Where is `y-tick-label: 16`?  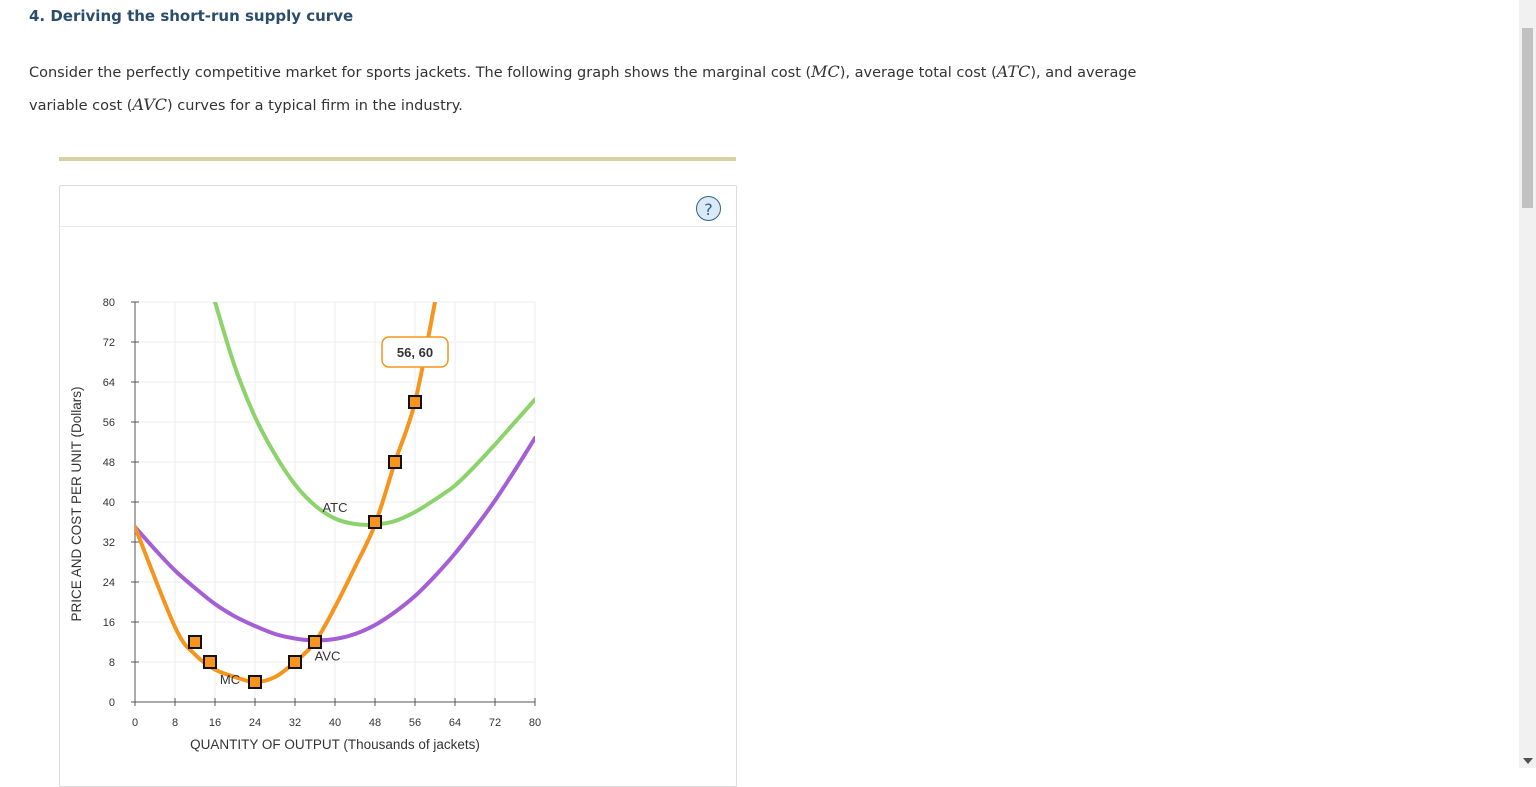 y-tick-label: 16 is located at coordinates (109, 623).